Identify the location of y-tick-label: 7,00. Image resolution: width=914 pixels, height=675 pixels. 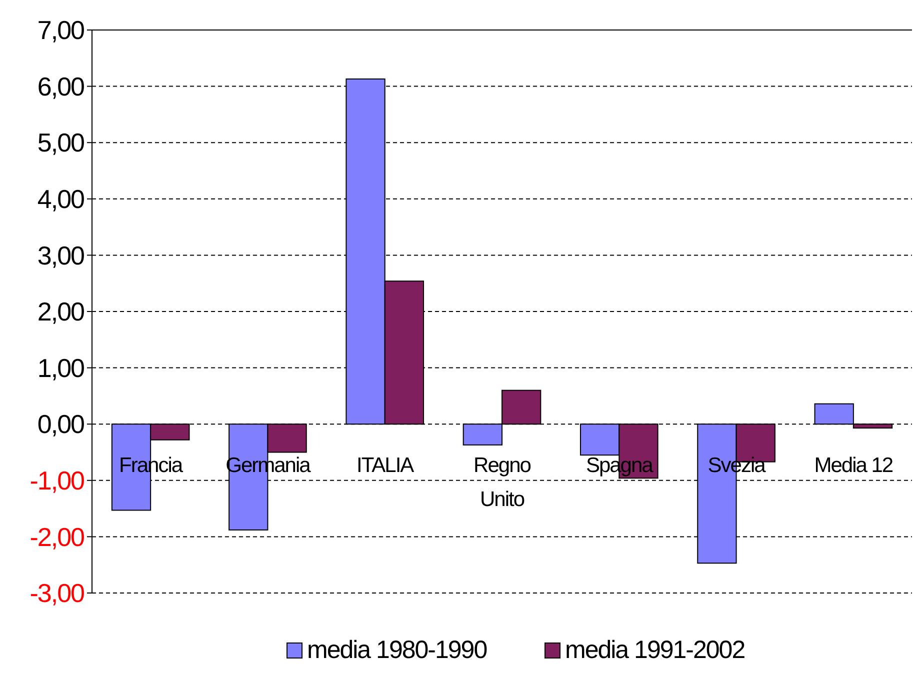
(61, 30).